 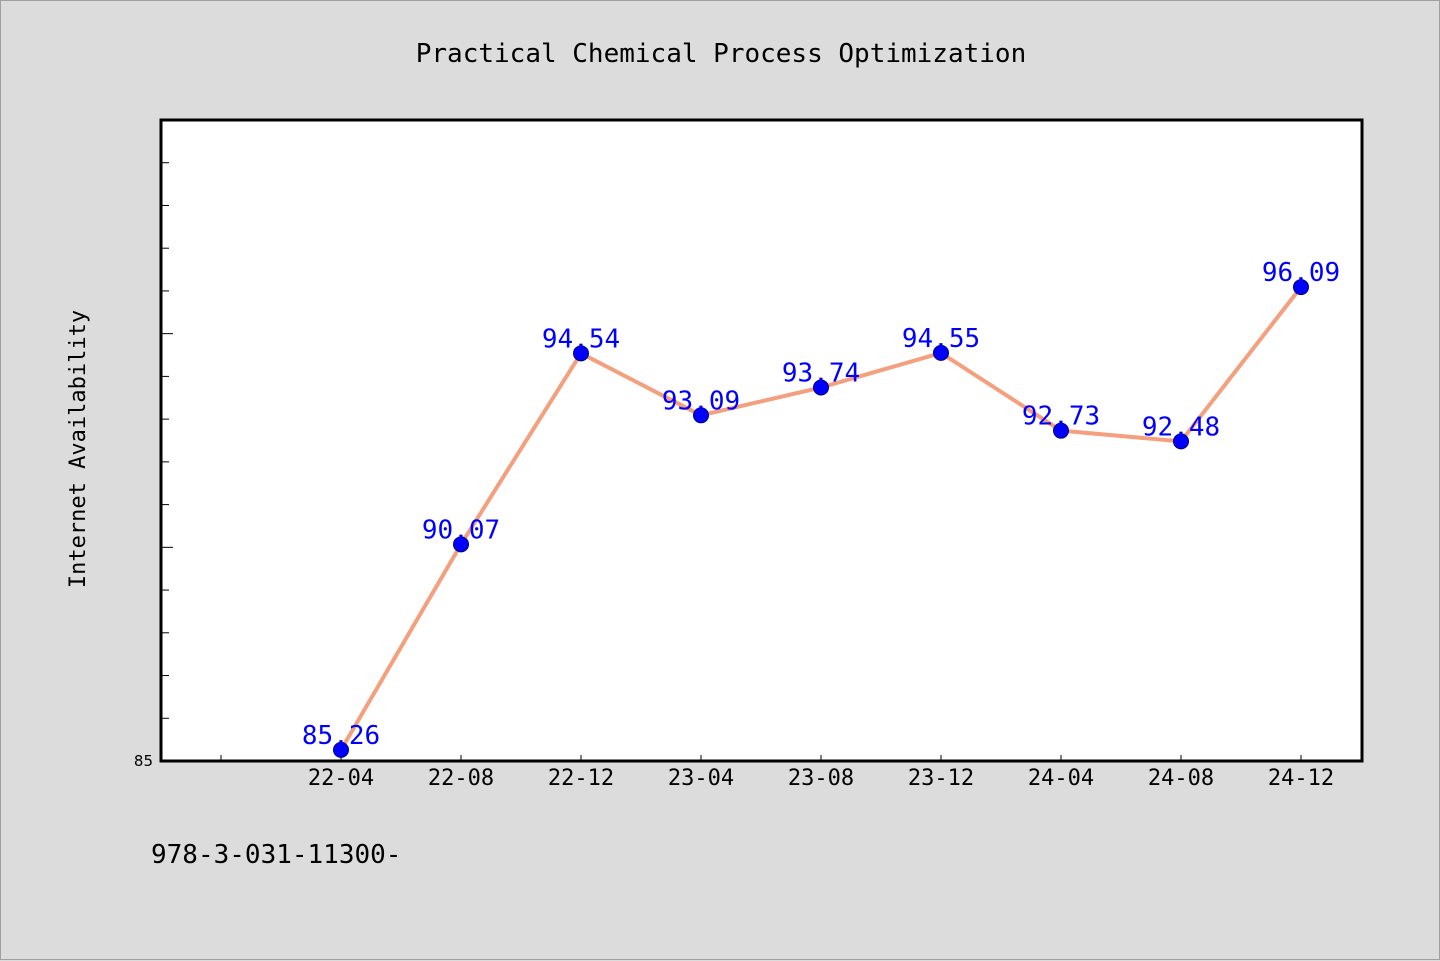 What do you see at coordinates (701, 778) in the screenshot?
I see `x-tick-label: 23-04` at bounding box center [701, 778].